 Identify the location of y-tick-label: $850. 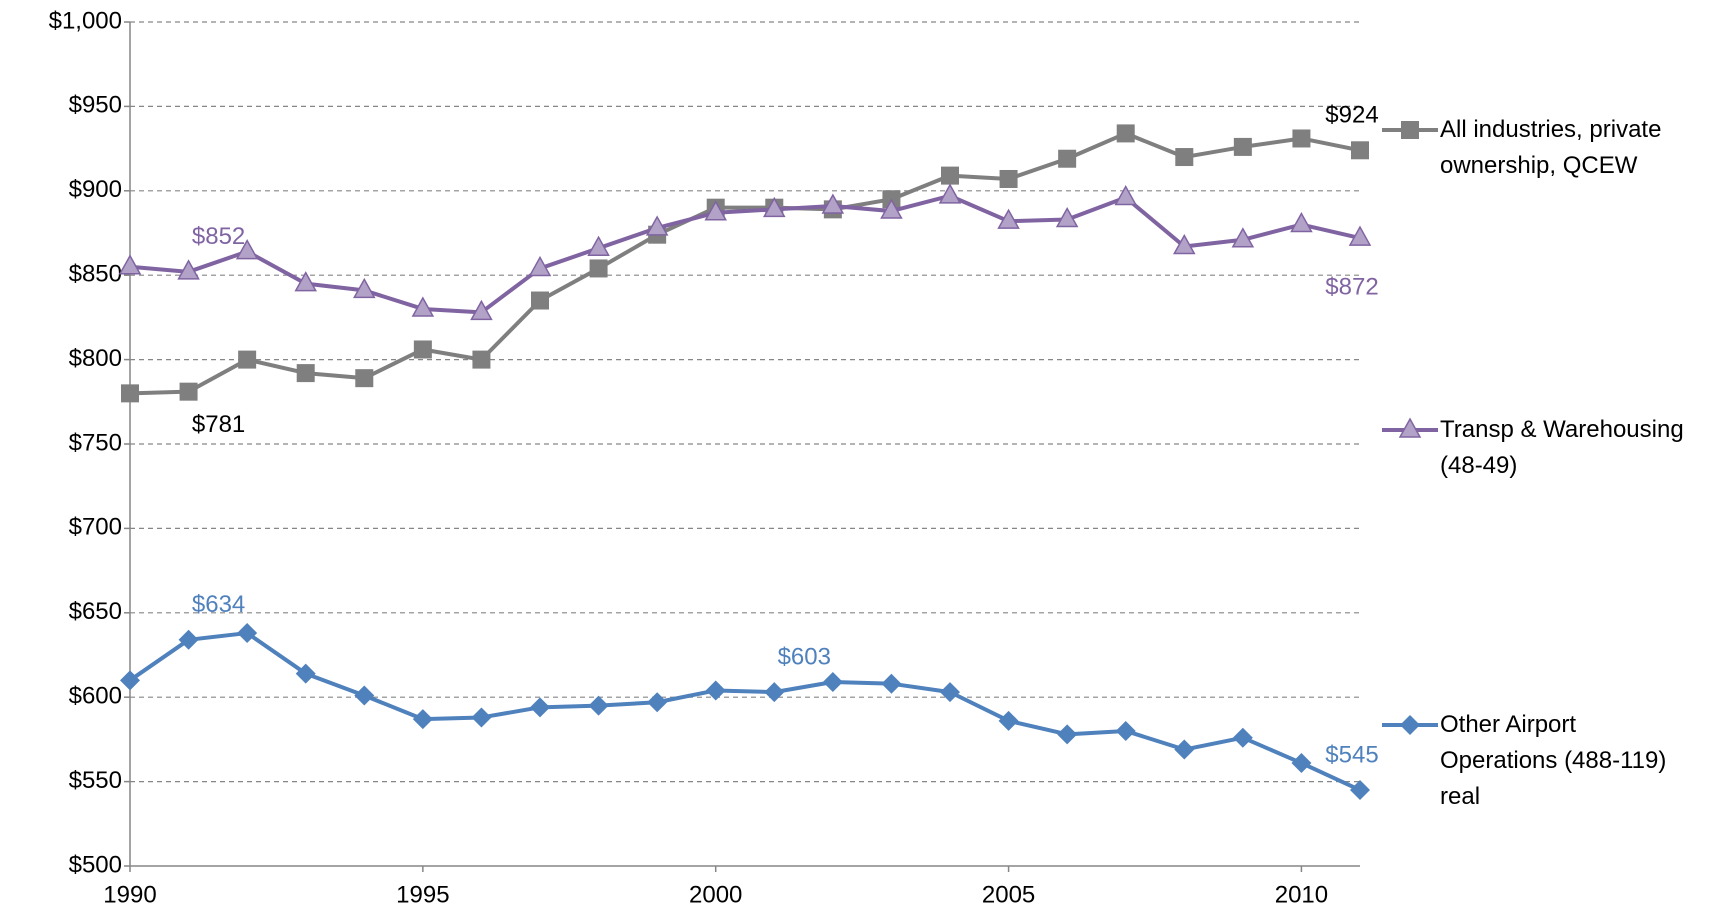
(95, 274).